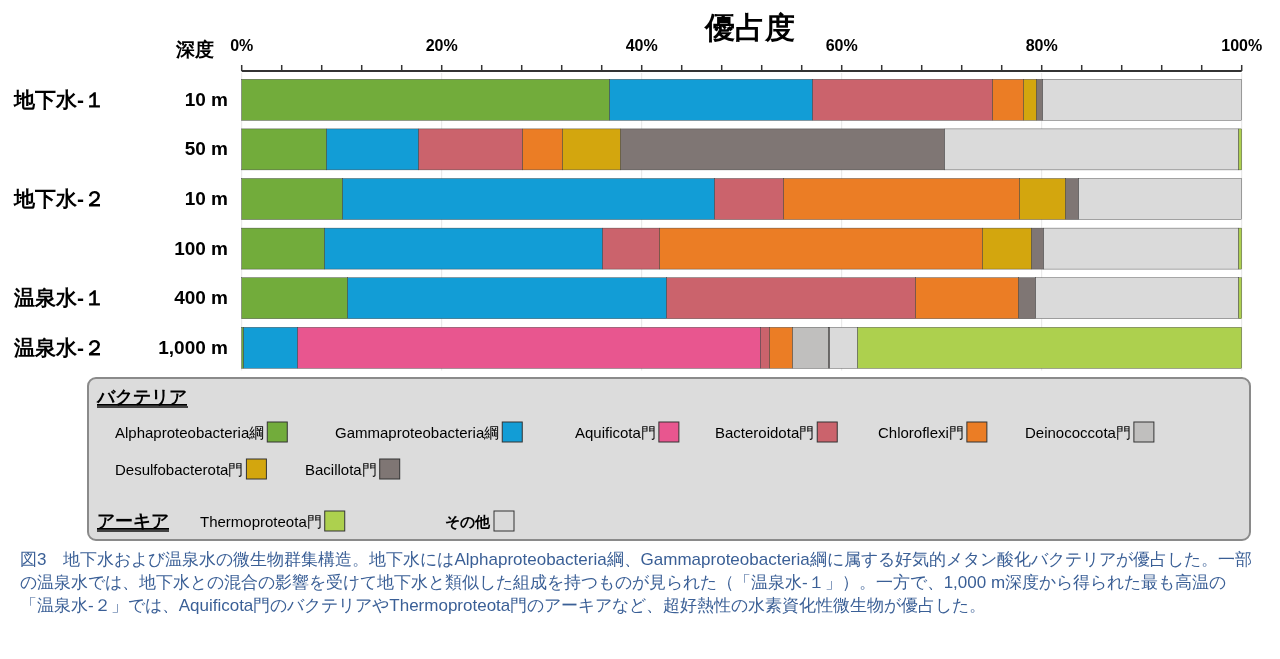 The width and height of the screenshot is (1280, 659). I want to click on legend-label: Alphaproteobacteria綱, so click(190, 432).